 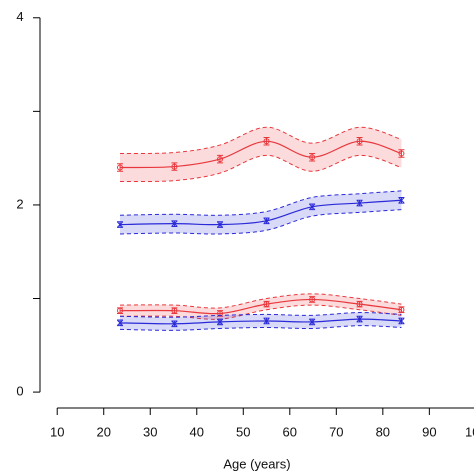 I want to click on x-tick-label: 70, so click(x=336, y=431).